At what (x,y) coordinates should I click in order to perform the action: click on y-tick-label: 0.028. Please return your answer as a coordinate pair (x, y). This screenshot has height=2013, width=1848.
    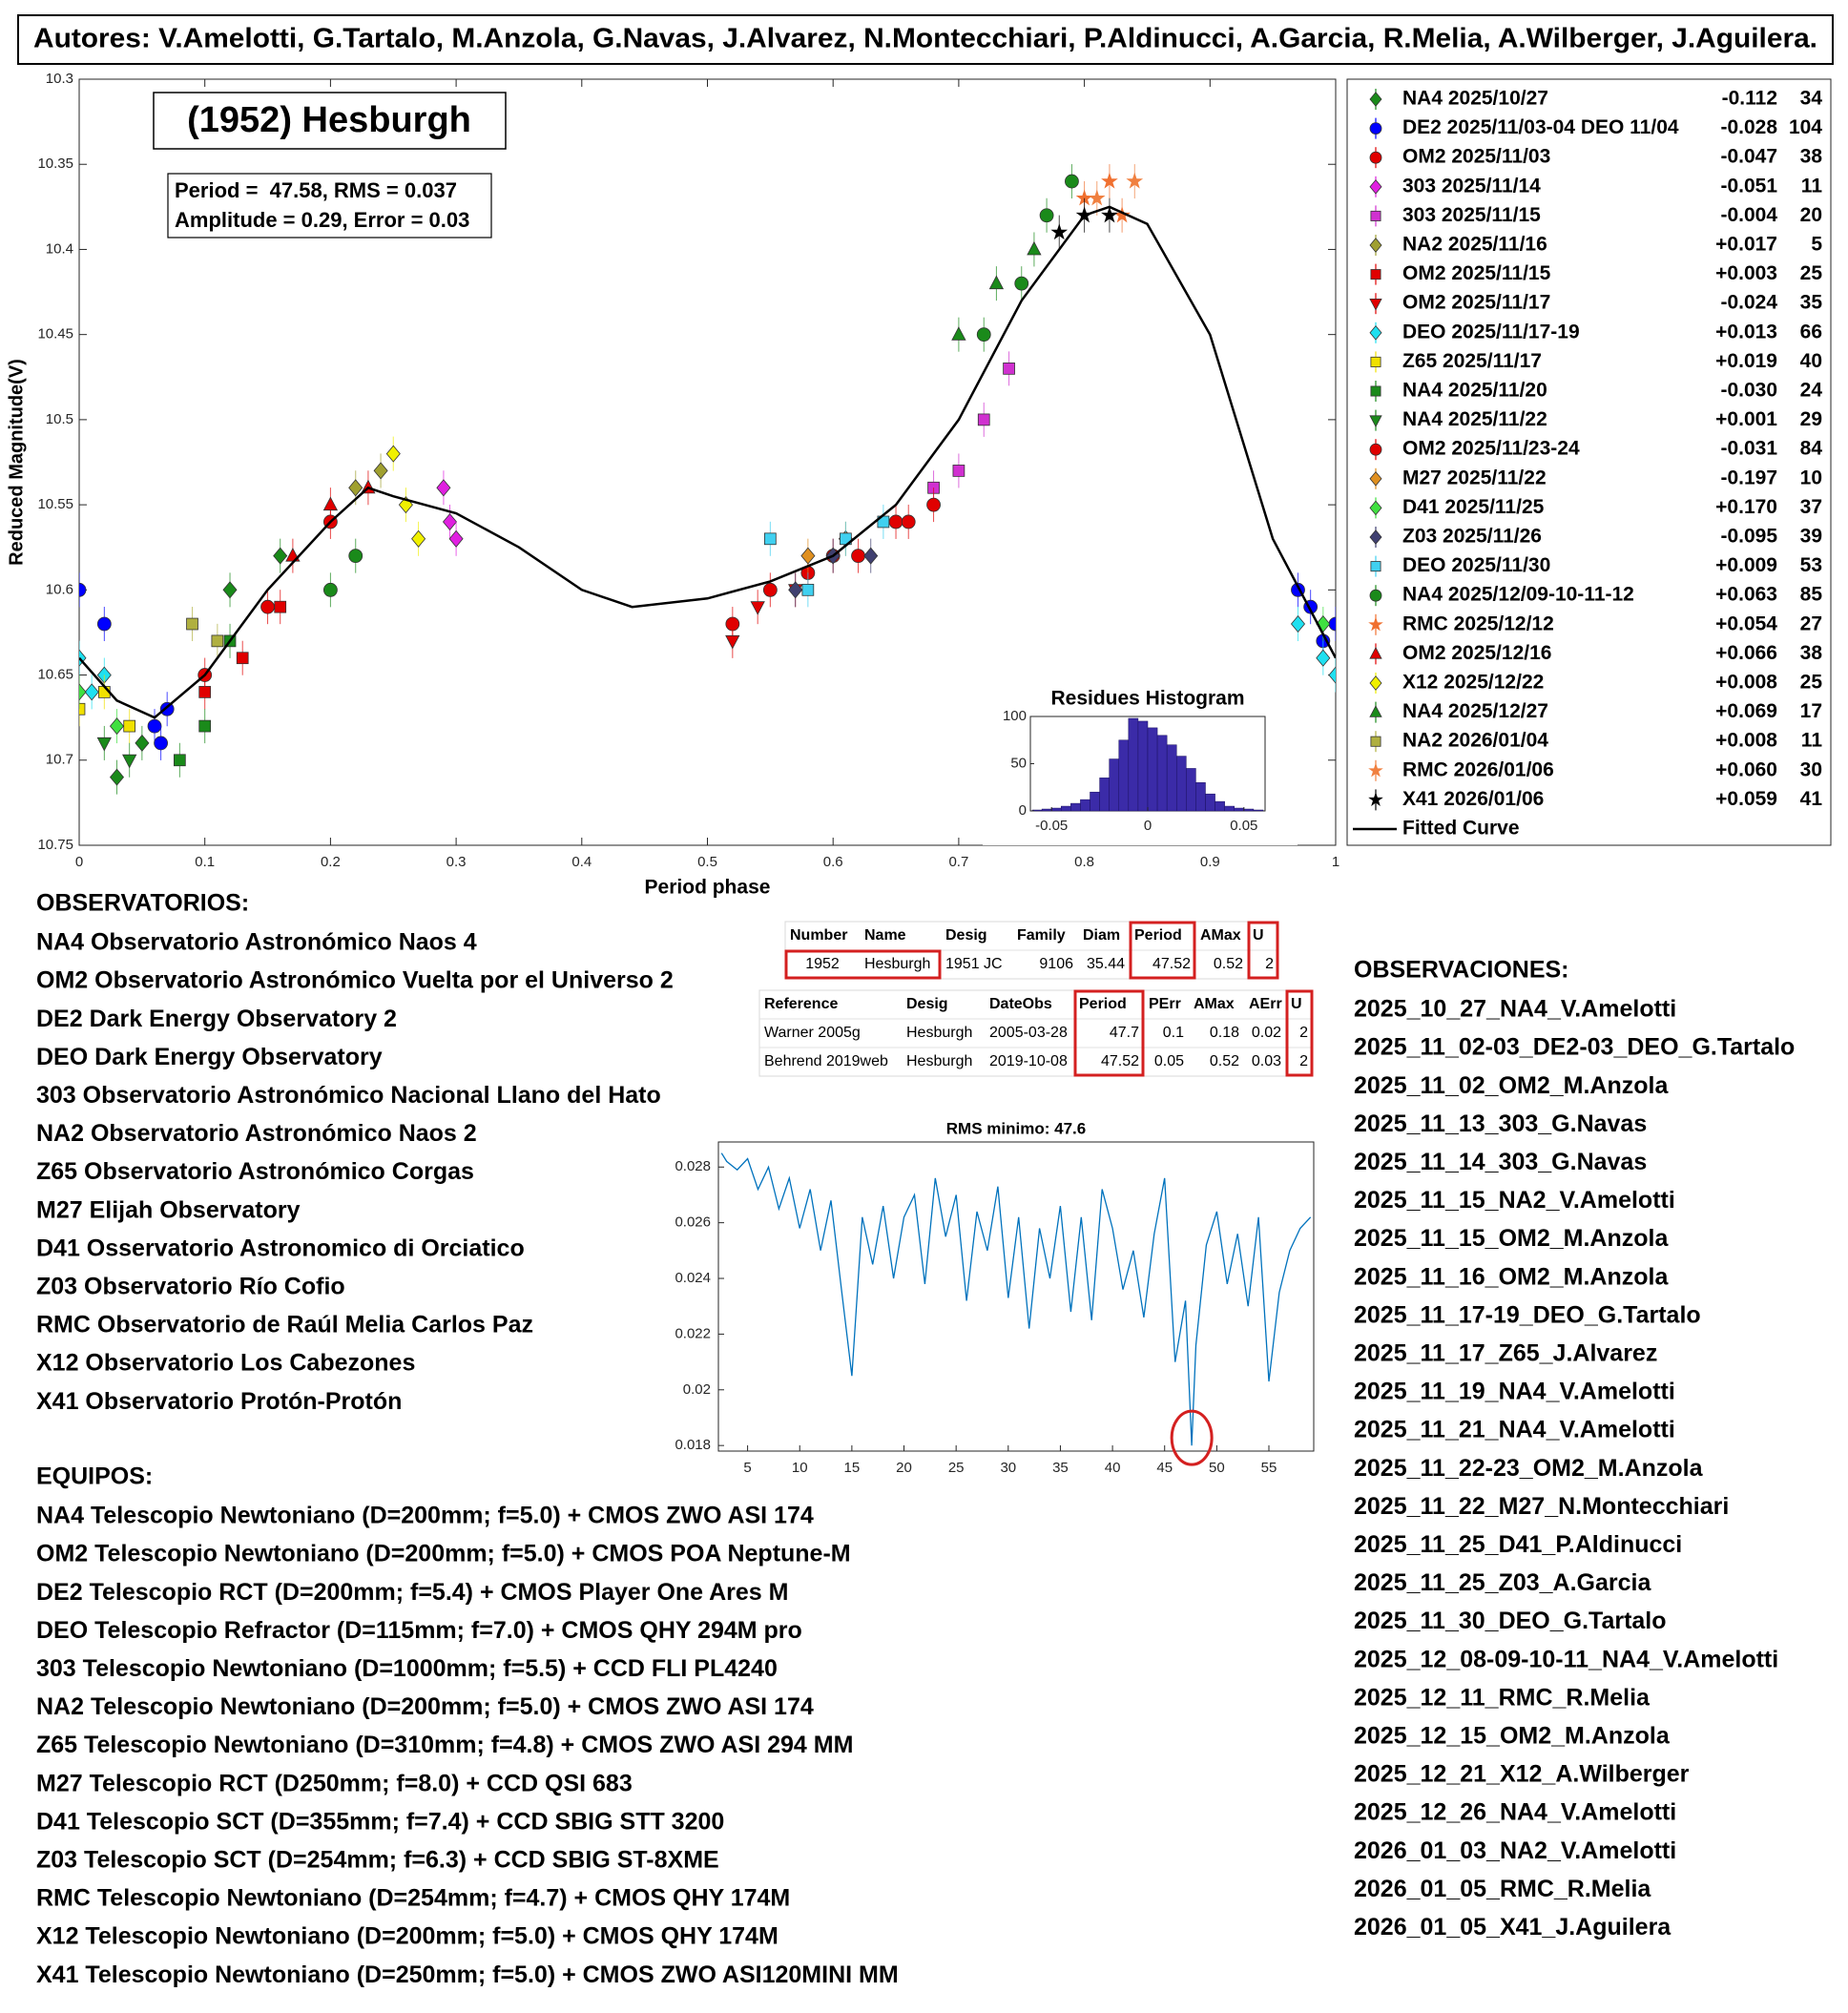
    Looking at the image, I should click on (693, 1166).